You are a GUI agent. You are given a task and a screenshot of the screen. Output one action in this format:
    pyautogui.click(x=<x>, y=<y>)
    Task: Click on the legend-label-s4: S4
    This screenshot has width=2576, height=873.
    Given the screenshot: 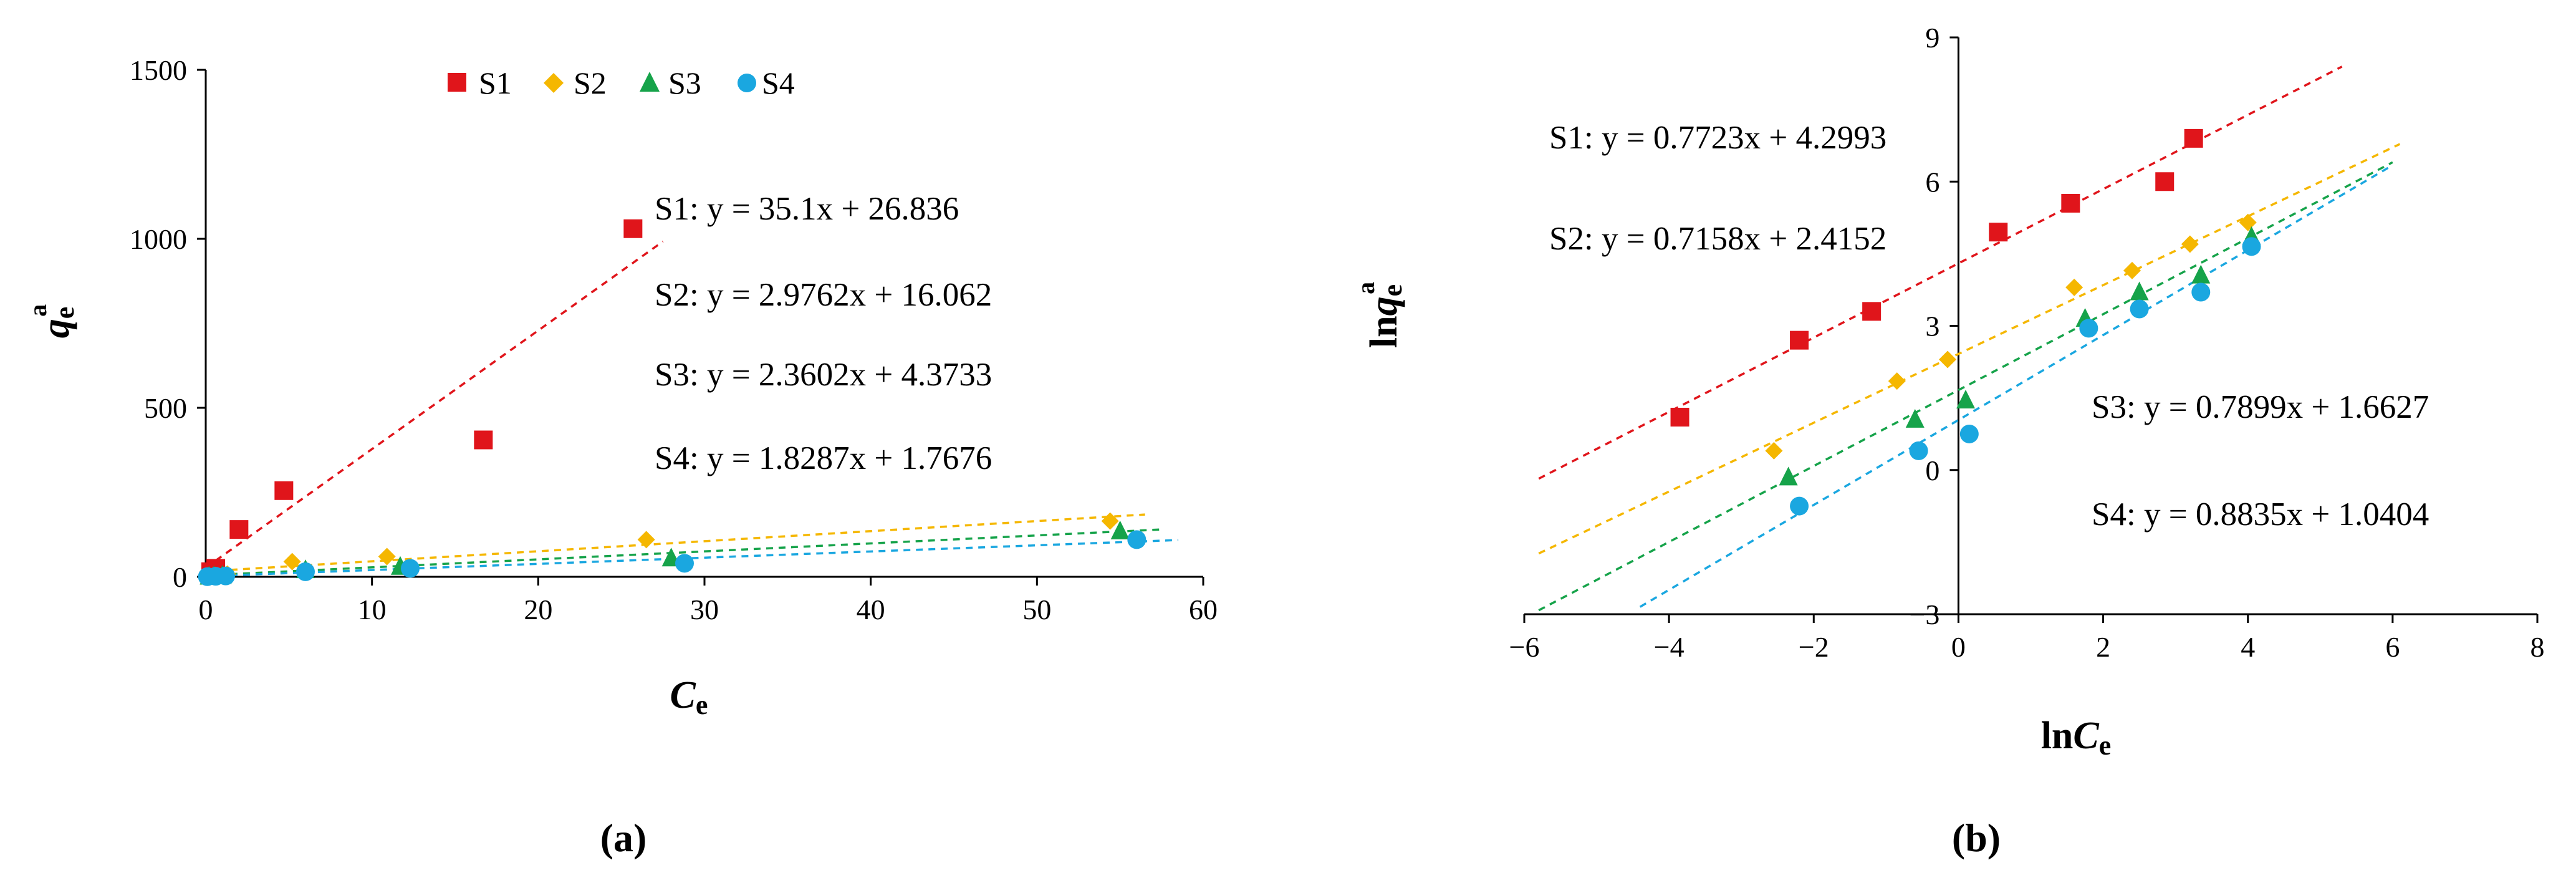 What is the action you would take?
    pyautogui.click(x=778, y=82)
    